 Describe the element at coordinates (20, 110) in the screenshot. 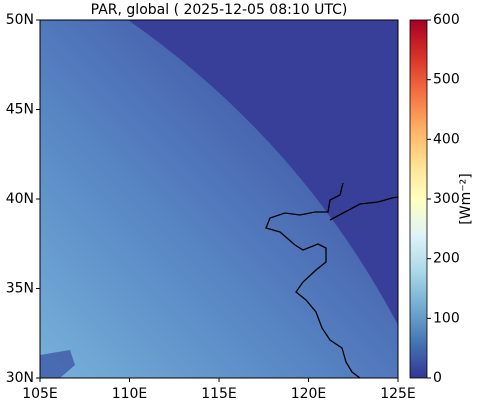

I see `y-tick-label: 45N` at that location.